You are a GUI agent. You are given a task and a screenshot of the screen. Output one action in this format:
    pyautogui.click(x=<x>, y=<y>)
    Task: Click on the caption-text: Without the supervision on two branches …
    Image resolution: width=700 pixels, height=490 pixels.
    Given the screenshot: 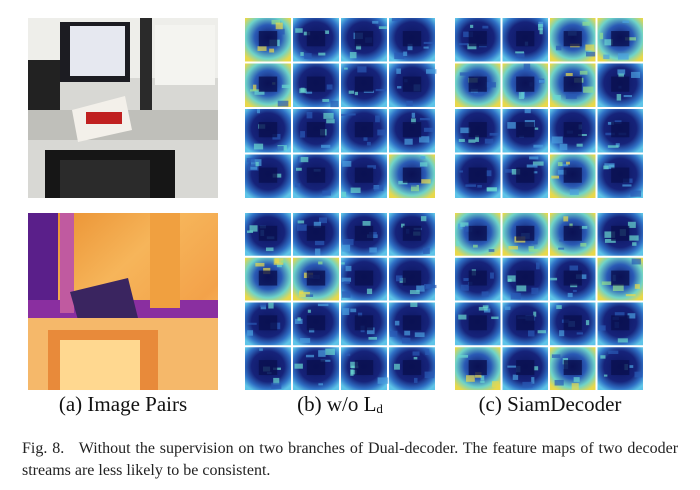 What is the action you would take?
    pyautogui.click(x=350, y=459)
    